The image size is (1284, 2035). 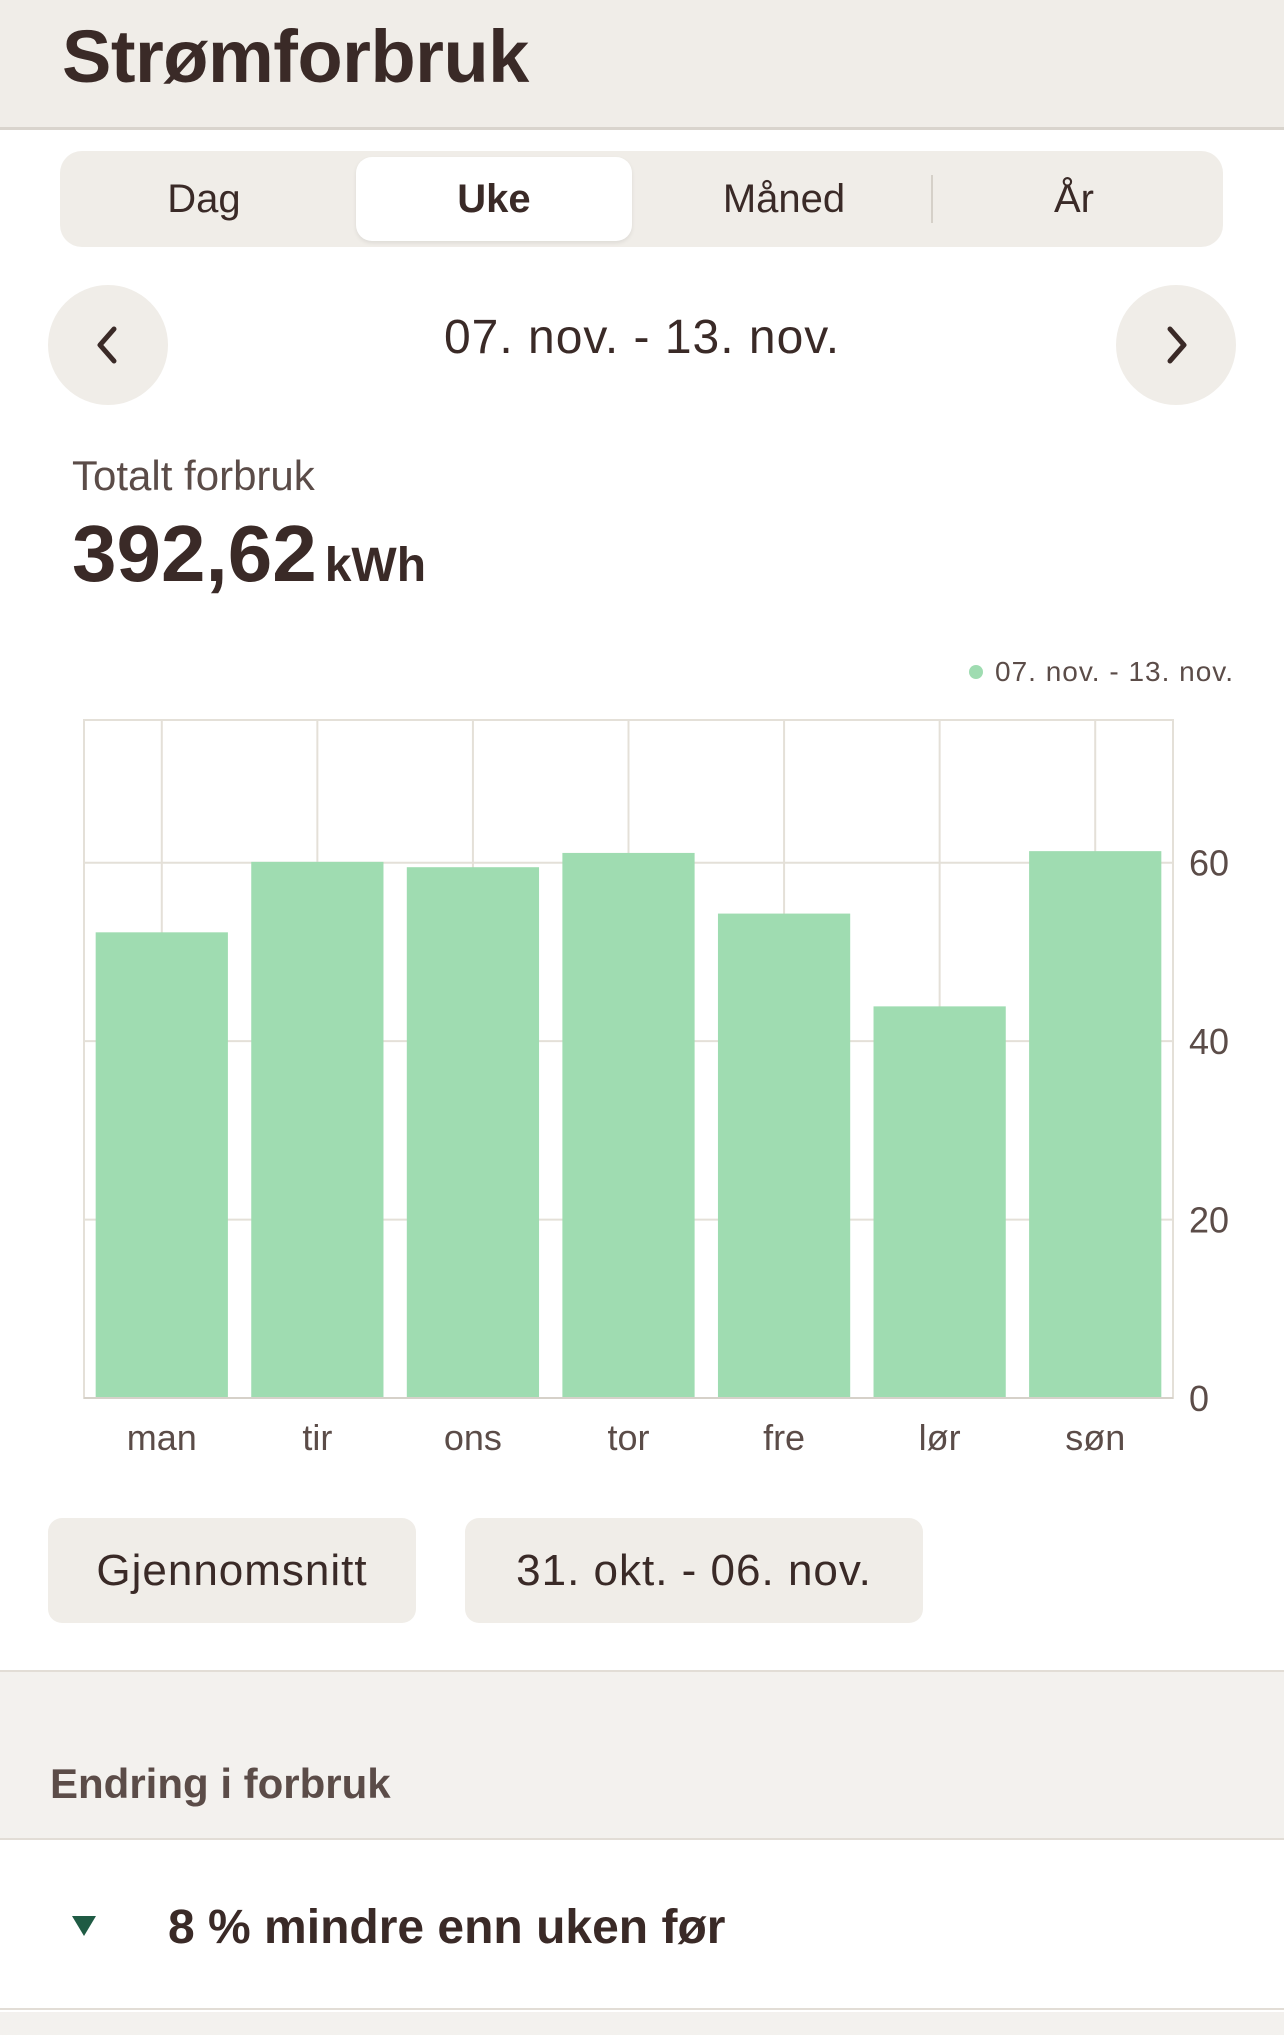 What do you see at coordinates (447, 1927) in the screenshot?
I see `change-text: 8 % mindre enn uken før` at bounding box center [447, 1927].